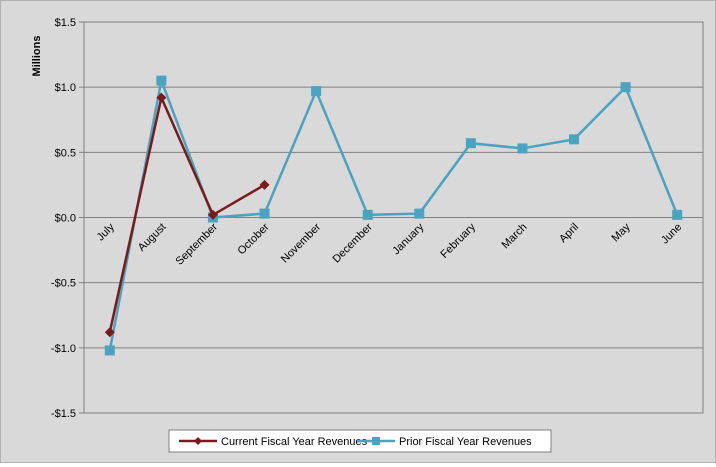 The height and width of the screenshot is (467, 716). Describe the element at coordinates (63, 414) in the screenshot. I see `y-tick-label: -$1.5` at that location.